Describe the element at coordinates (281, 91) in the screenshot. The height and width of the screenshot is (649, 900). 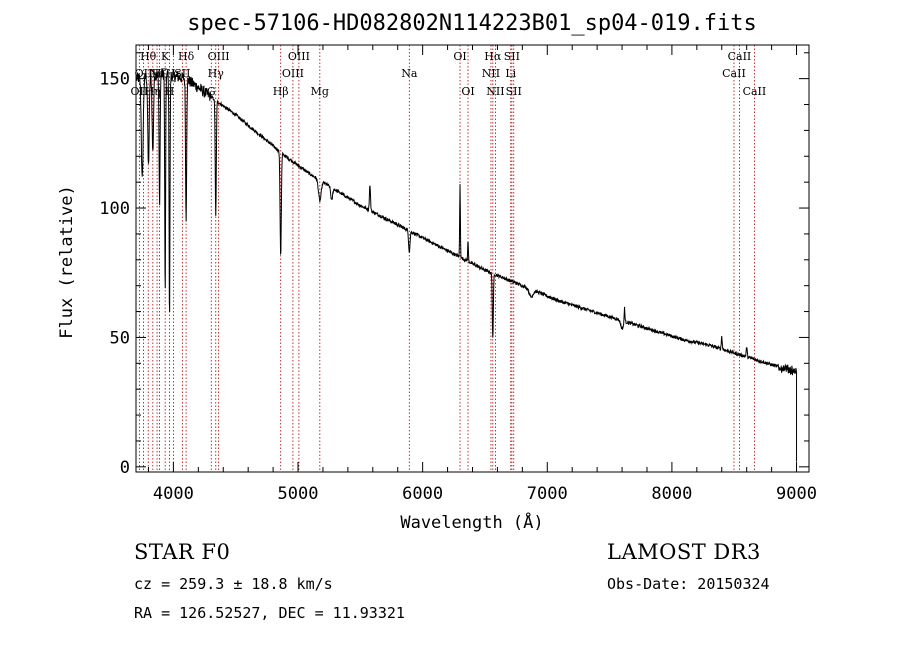
I see `line-label: Hβ` at that location.